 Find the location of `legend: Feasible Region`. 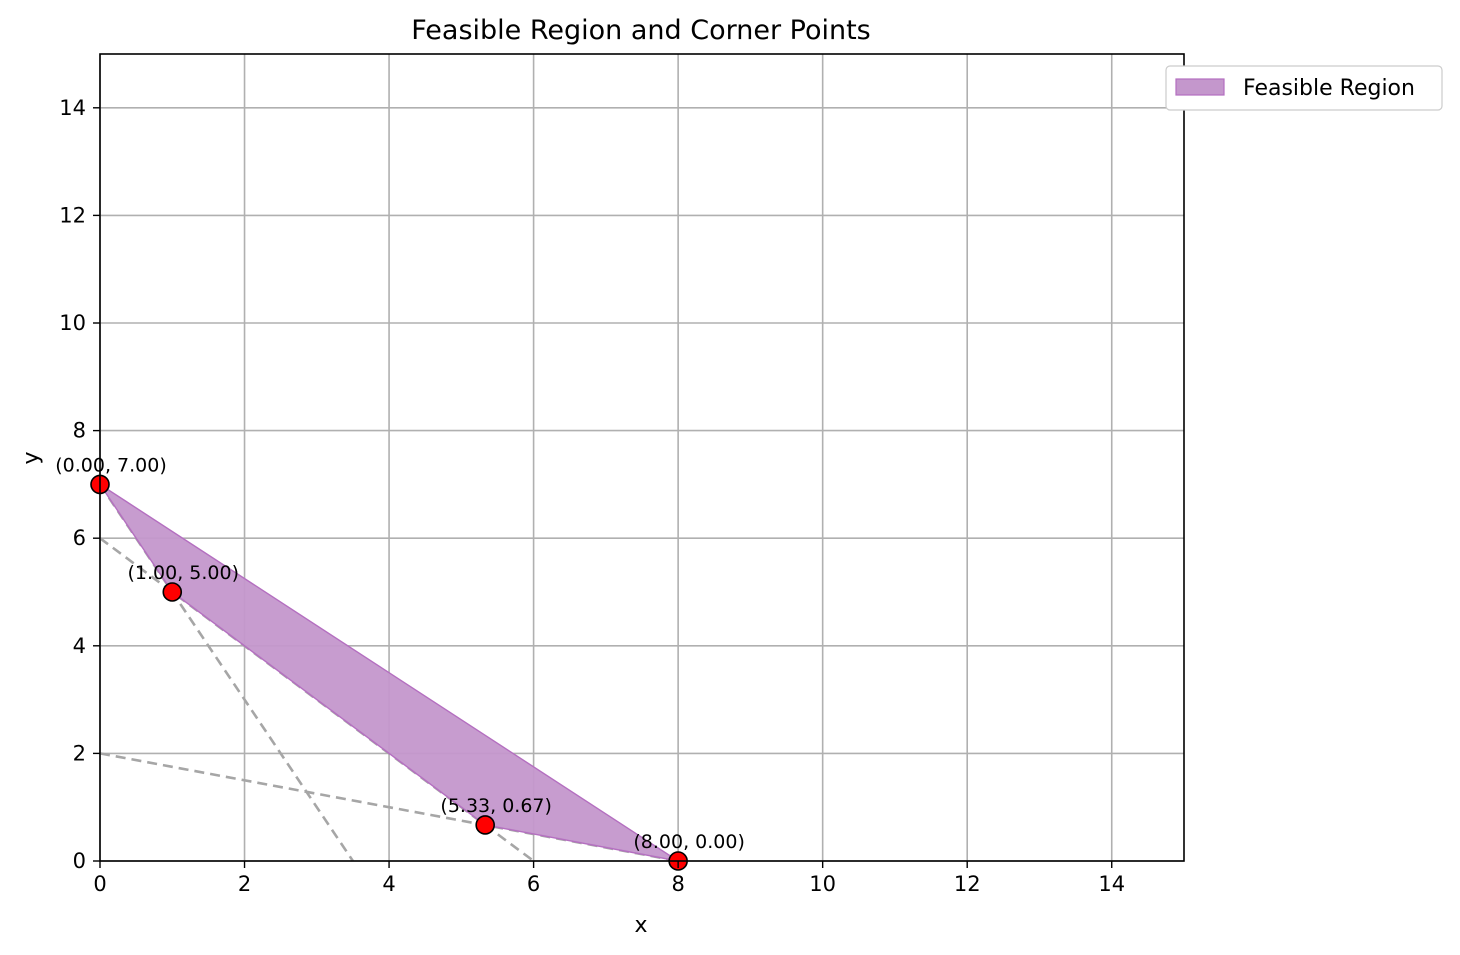

legend: Feasible Region is located at coordinates (1304, 88).